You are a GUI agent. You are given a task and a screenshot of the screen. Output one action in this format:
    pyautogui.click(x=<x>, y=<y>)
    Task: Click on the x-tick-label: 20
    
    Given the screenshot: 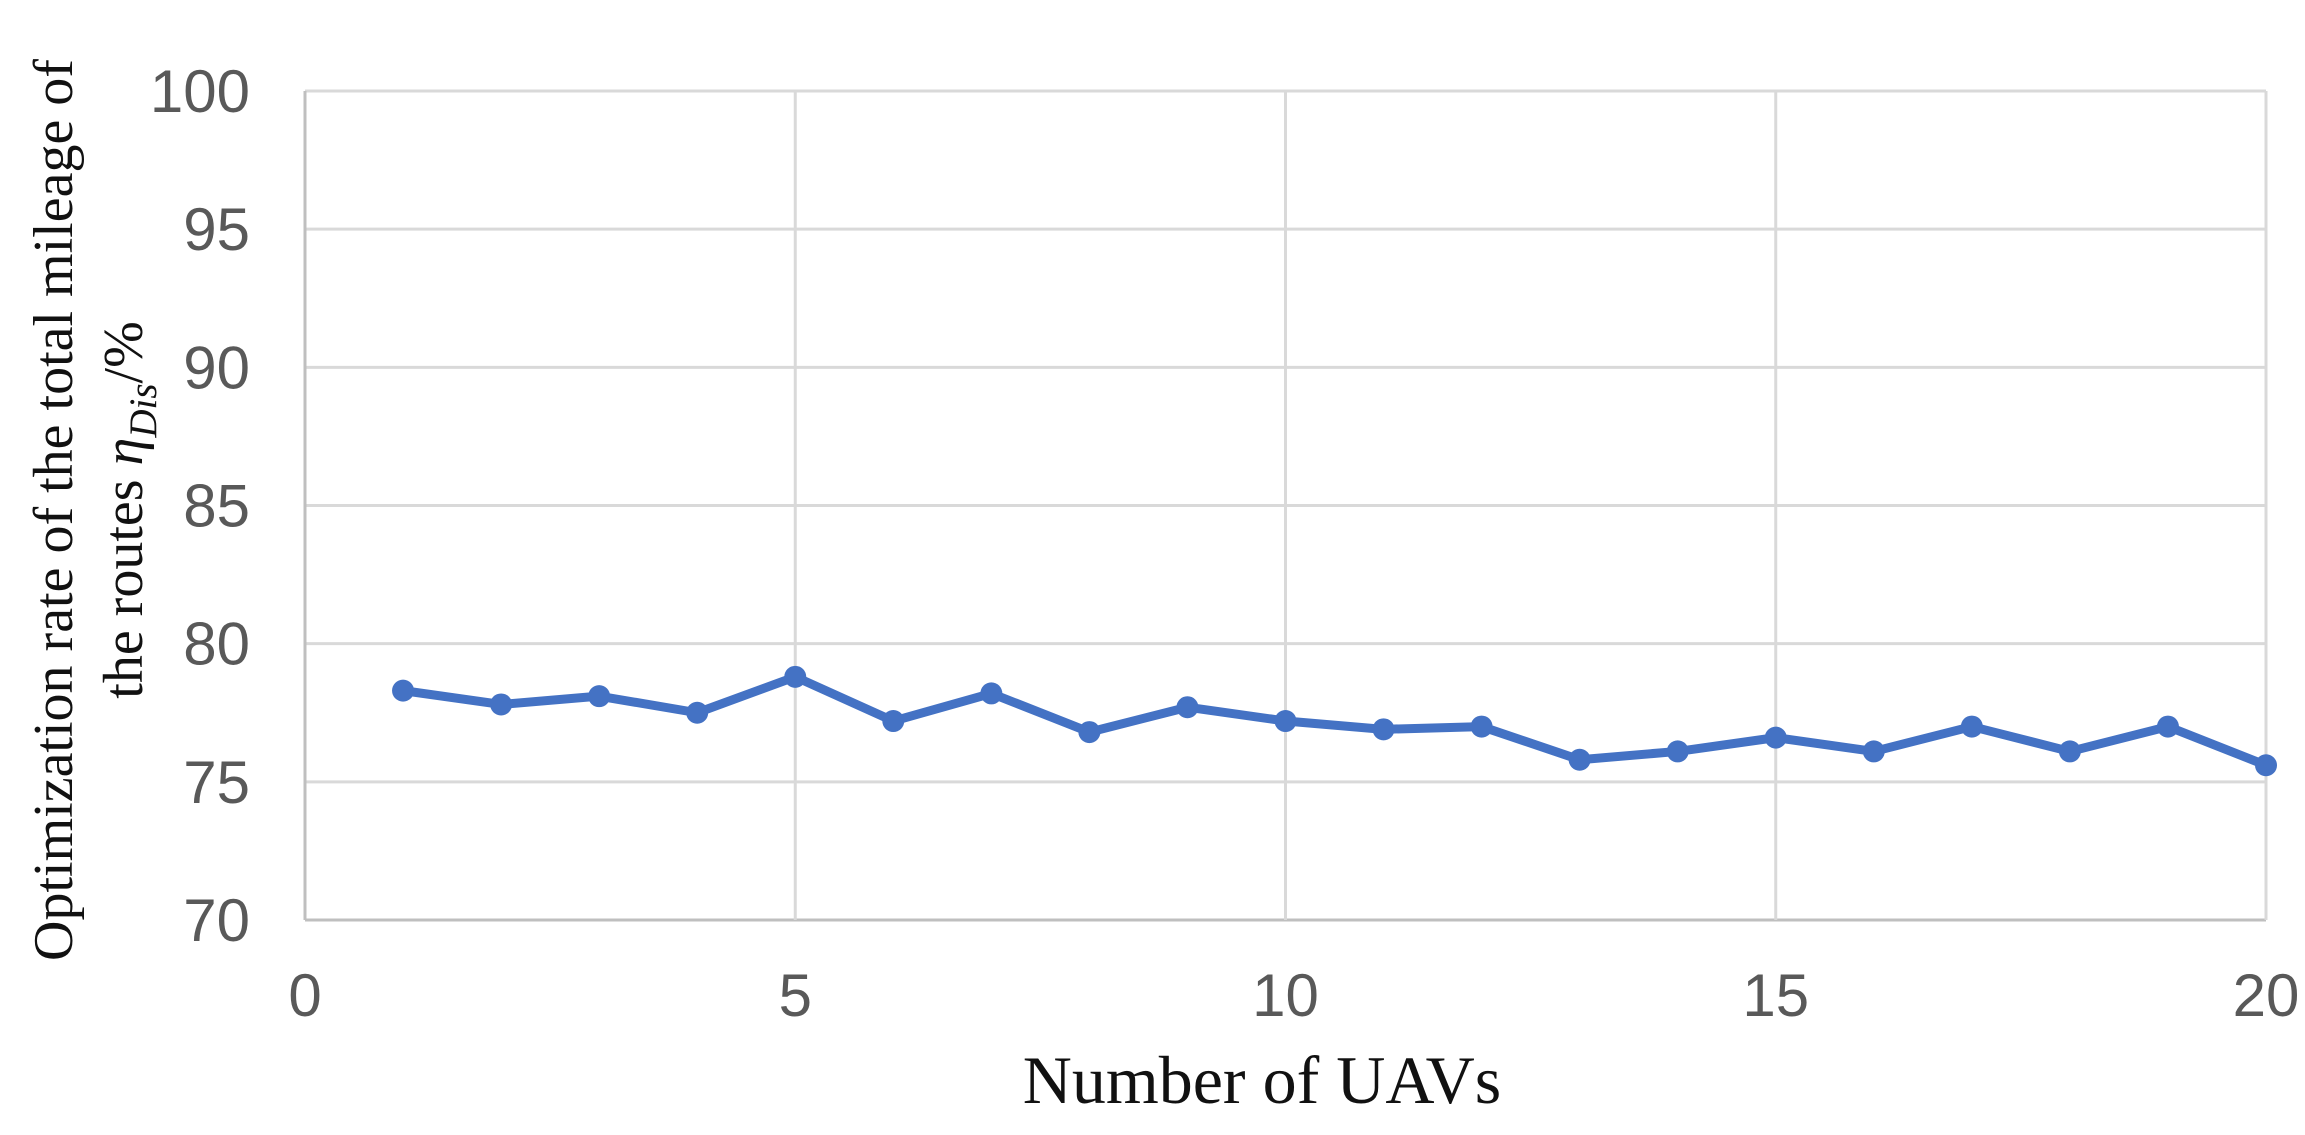 What is the action you would take?
    pyautogui.click(x=2266, y=995)
    